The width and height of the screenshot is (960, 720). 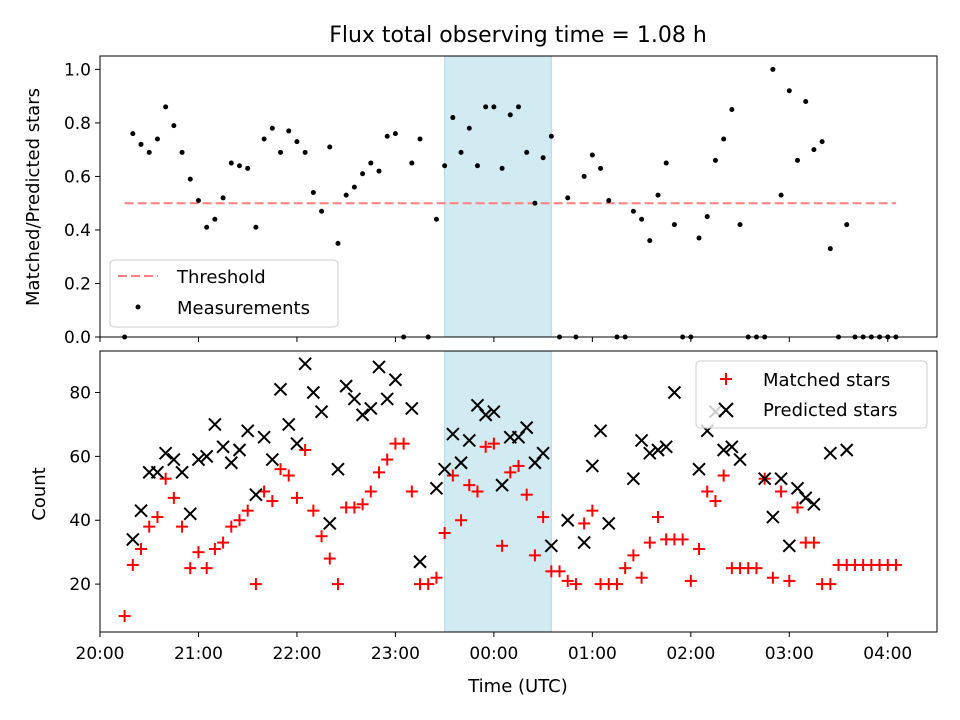 I want to click on x-tick-label: 01:00, so click(x=592, y=654).